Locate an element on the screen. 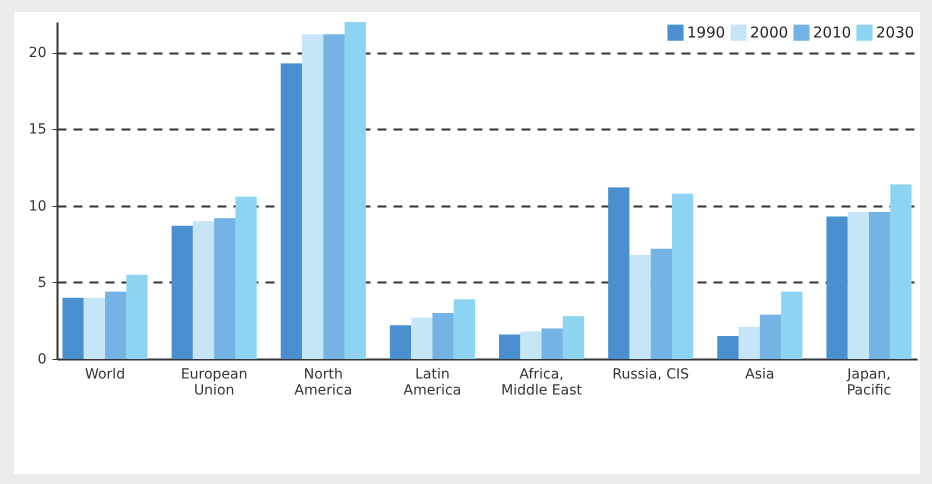  x-tick-label: Russia, CIS is located at coordinates (651, 374).